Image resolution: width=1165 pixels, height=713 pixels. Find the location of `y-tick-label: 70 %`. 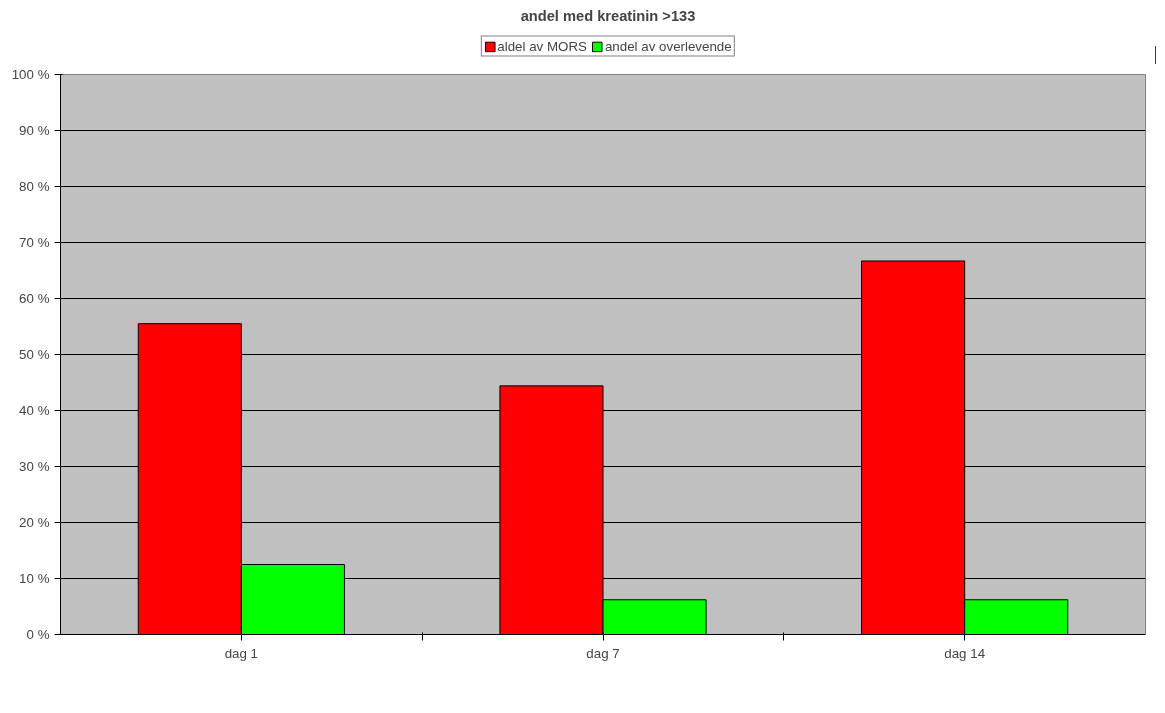

y-tick-label: 70 % is located at coordinates (34, 242).